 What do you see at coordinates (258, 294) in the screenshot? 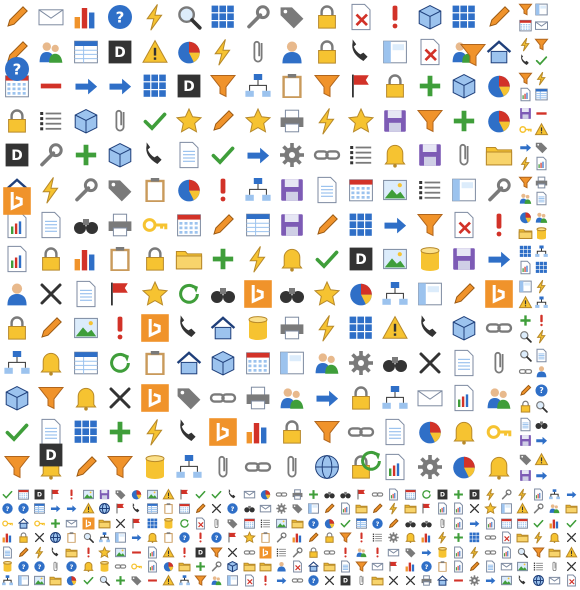
I see `bing-icon` at bounding box center [258, 294].